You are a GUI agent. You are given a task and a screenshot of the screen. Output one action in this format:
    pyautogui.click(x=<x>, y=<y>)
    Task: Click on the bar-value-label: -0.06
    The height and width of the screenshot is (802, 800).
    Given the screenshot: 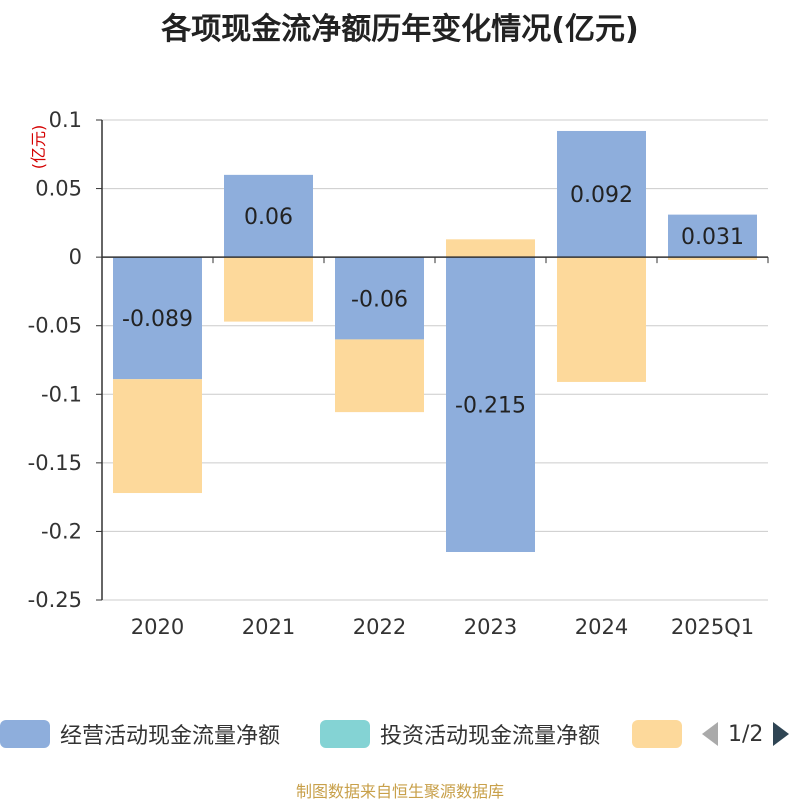 What is the action you would take?
    pyautogui.click(x=379, y=299)
    